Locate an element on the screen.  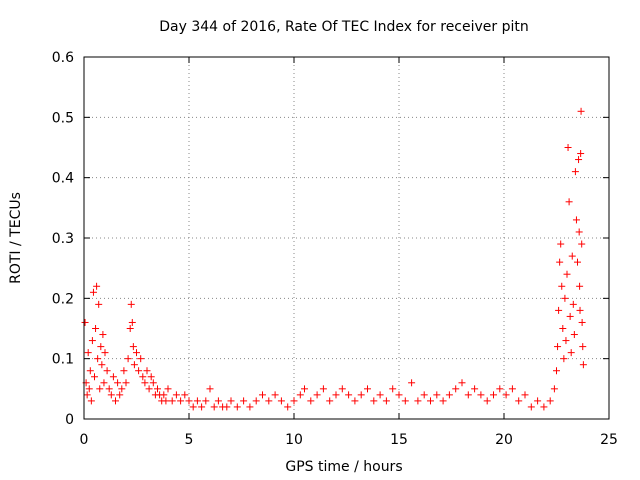
y-tick-label: 0.5 is located at coordinates (63, 118).